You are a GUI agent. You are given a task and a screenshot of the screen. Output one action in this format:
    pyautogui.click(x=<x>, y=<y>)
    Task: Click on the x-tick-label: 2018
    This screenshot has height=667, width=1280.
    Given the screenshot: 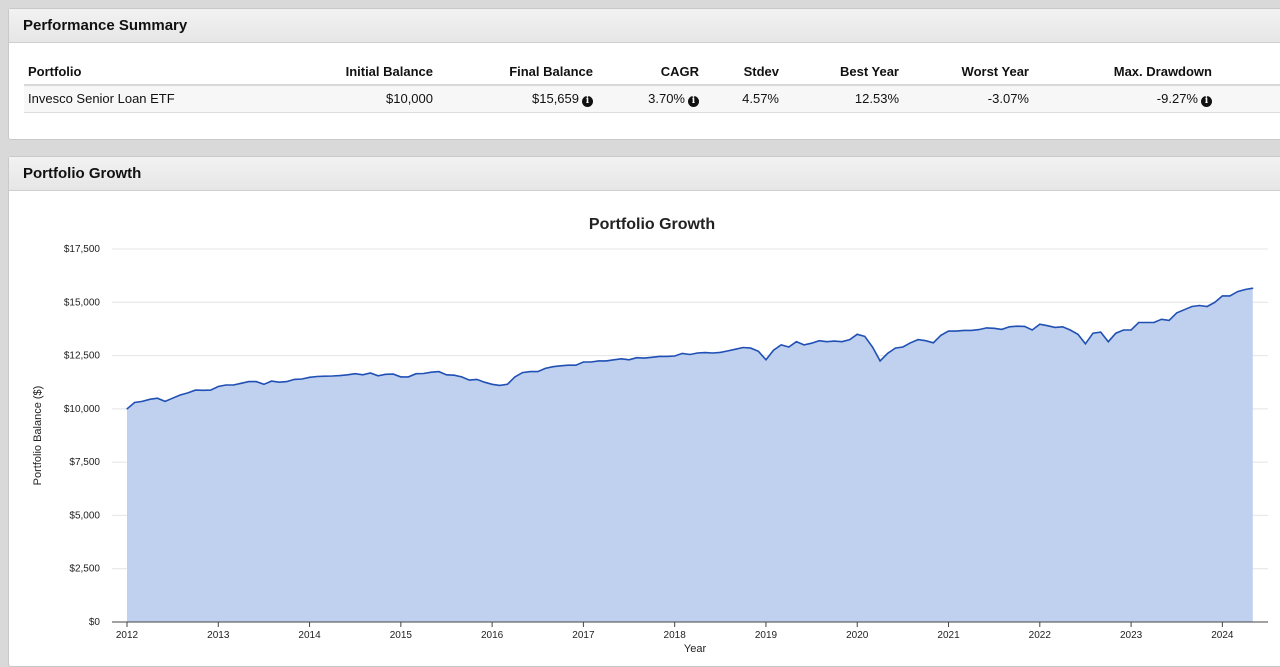 What is the action you would take?
    pyautogui.click(x=675, y=635)
    